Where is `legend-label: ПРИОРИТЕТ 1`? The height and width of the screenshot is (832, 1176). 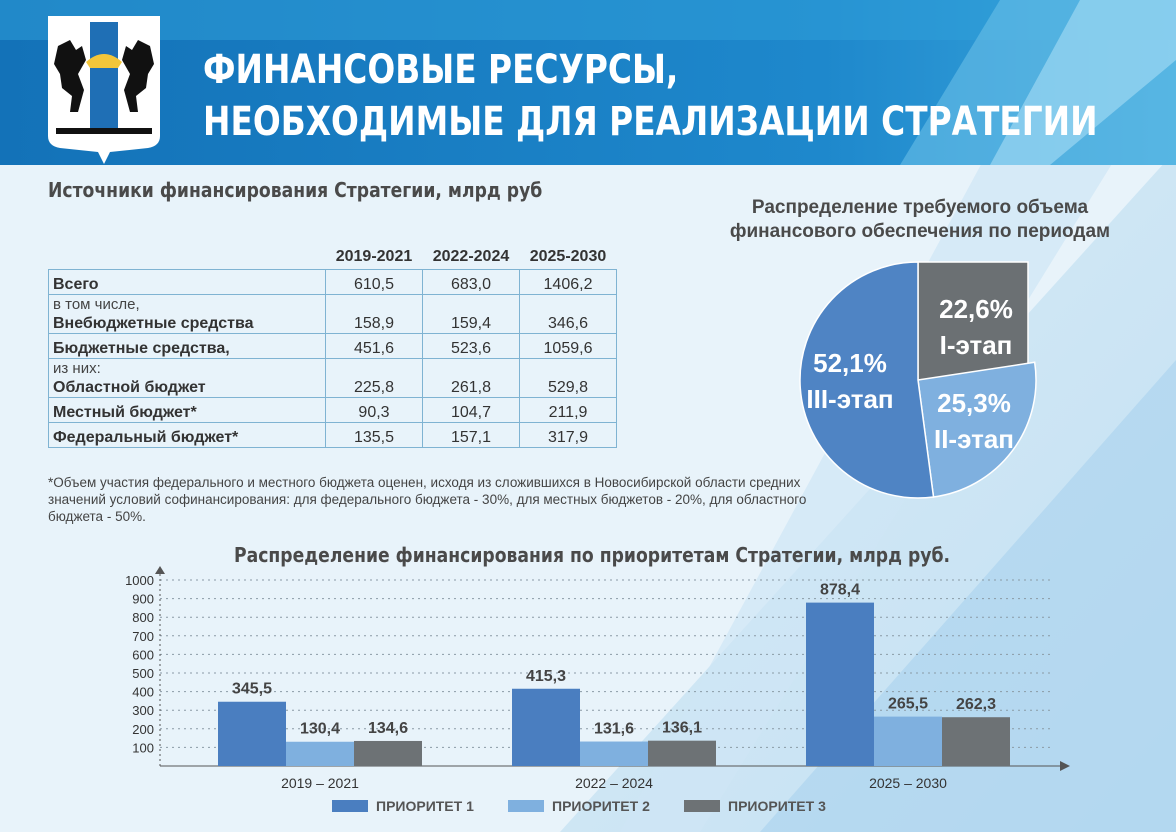
legend-label: ПРИОРИТЕТ 1 is located at coordinates (425, 806).